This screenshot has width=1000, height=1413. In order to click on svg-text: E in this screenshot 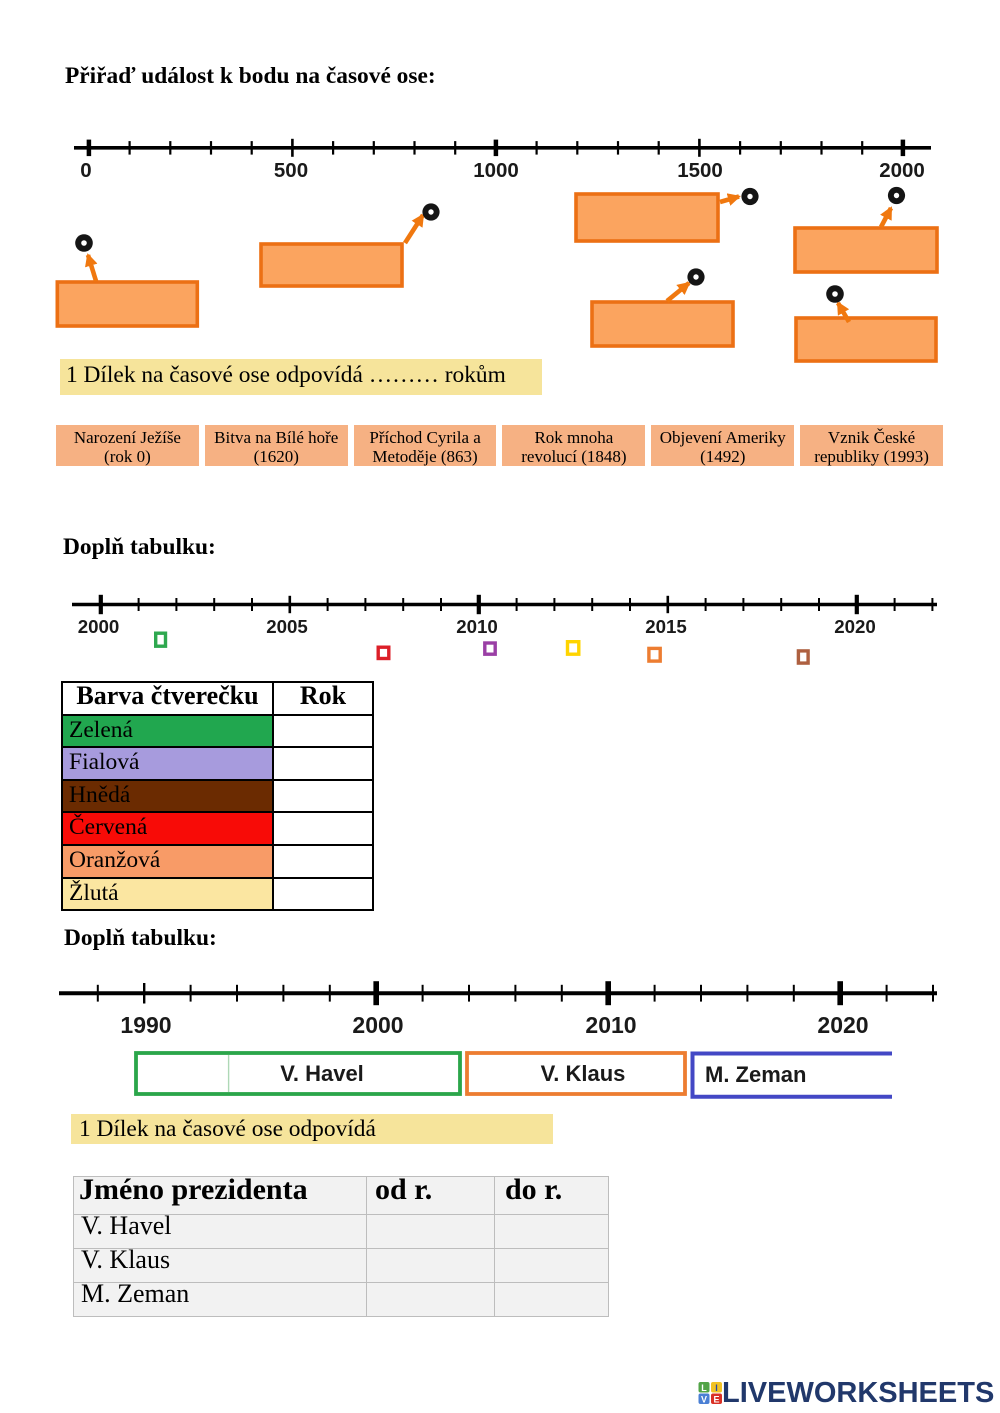, I will do `click(716, 1399)`.